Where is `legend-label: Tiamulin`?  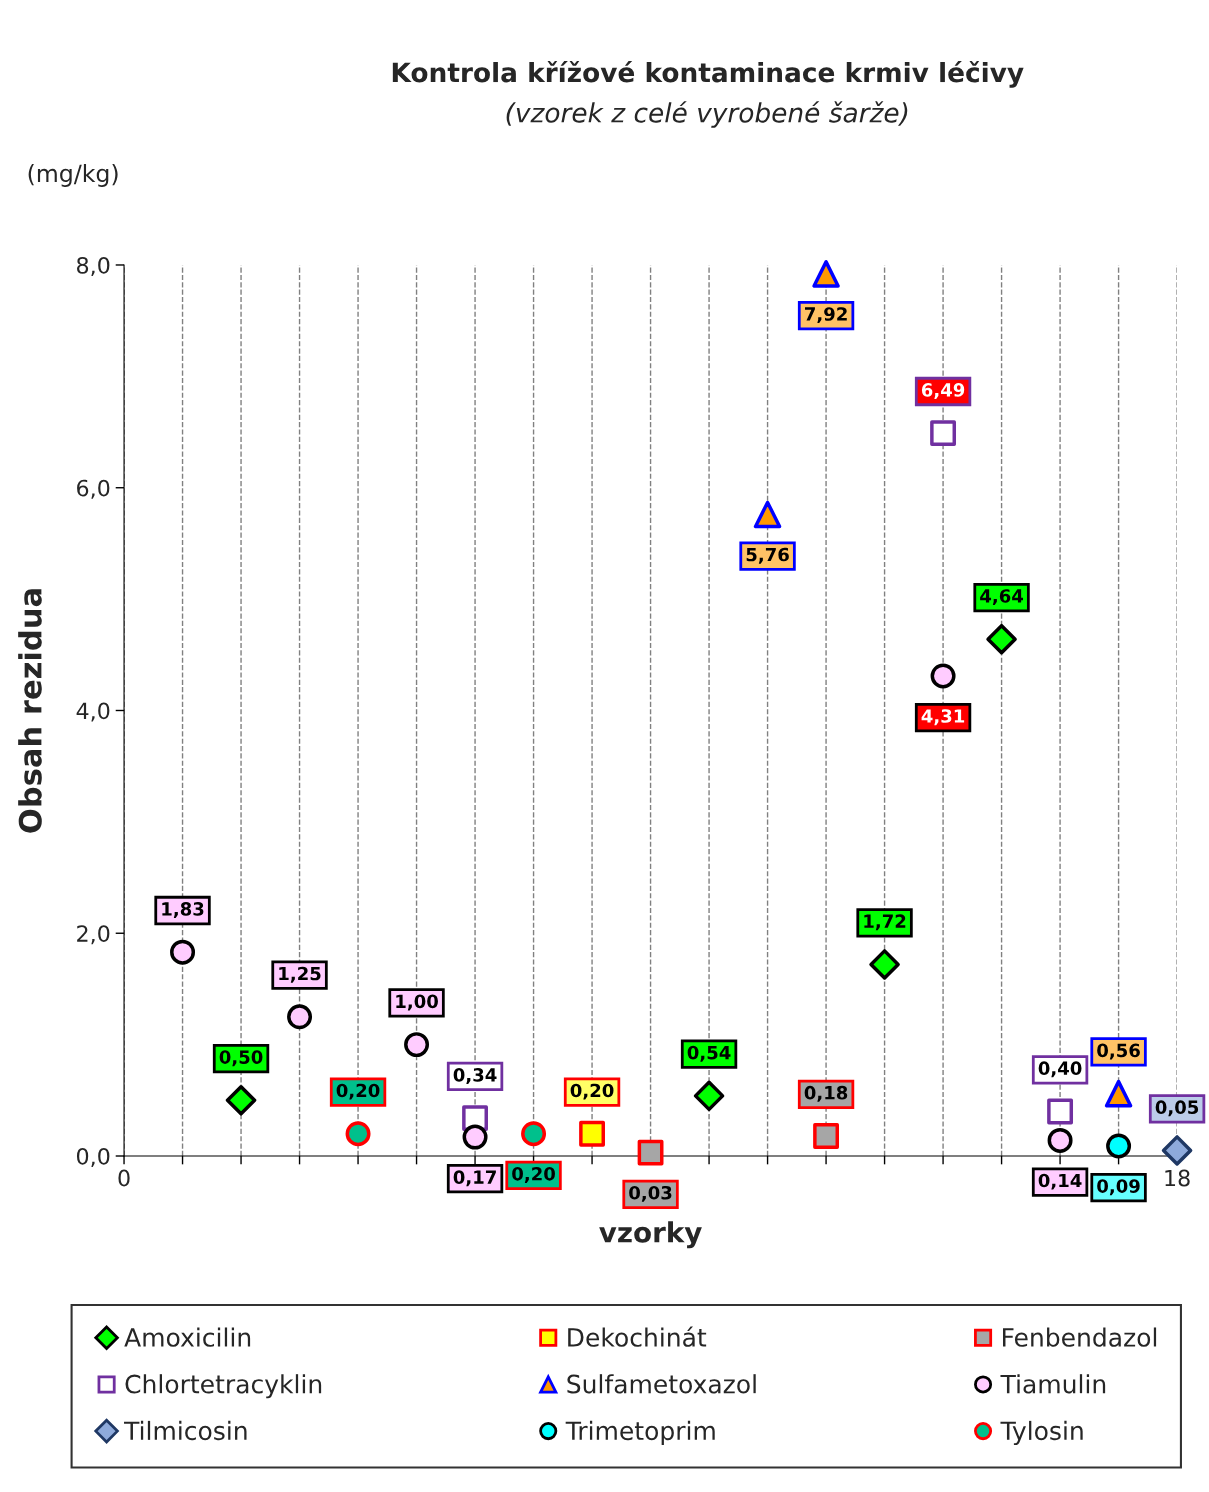 legend-label: Tiamulin is located at coordinates (1053, 1384).